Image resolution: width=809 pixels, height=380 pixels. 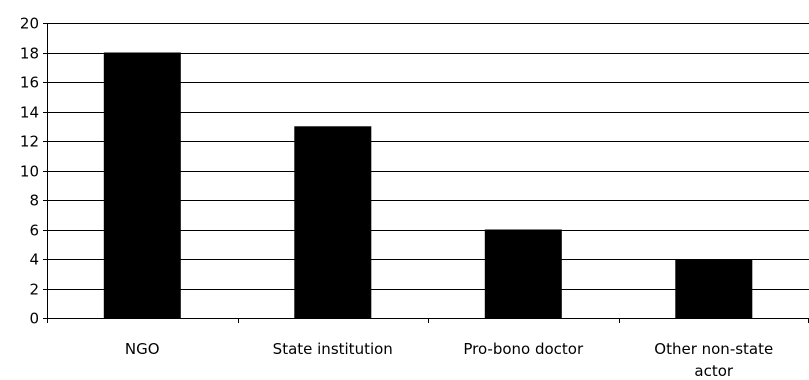 What do you see at coordinates (29, 54) in the screenshot?
I see `y-tick-label: 18` at bounding box center [29, 54].